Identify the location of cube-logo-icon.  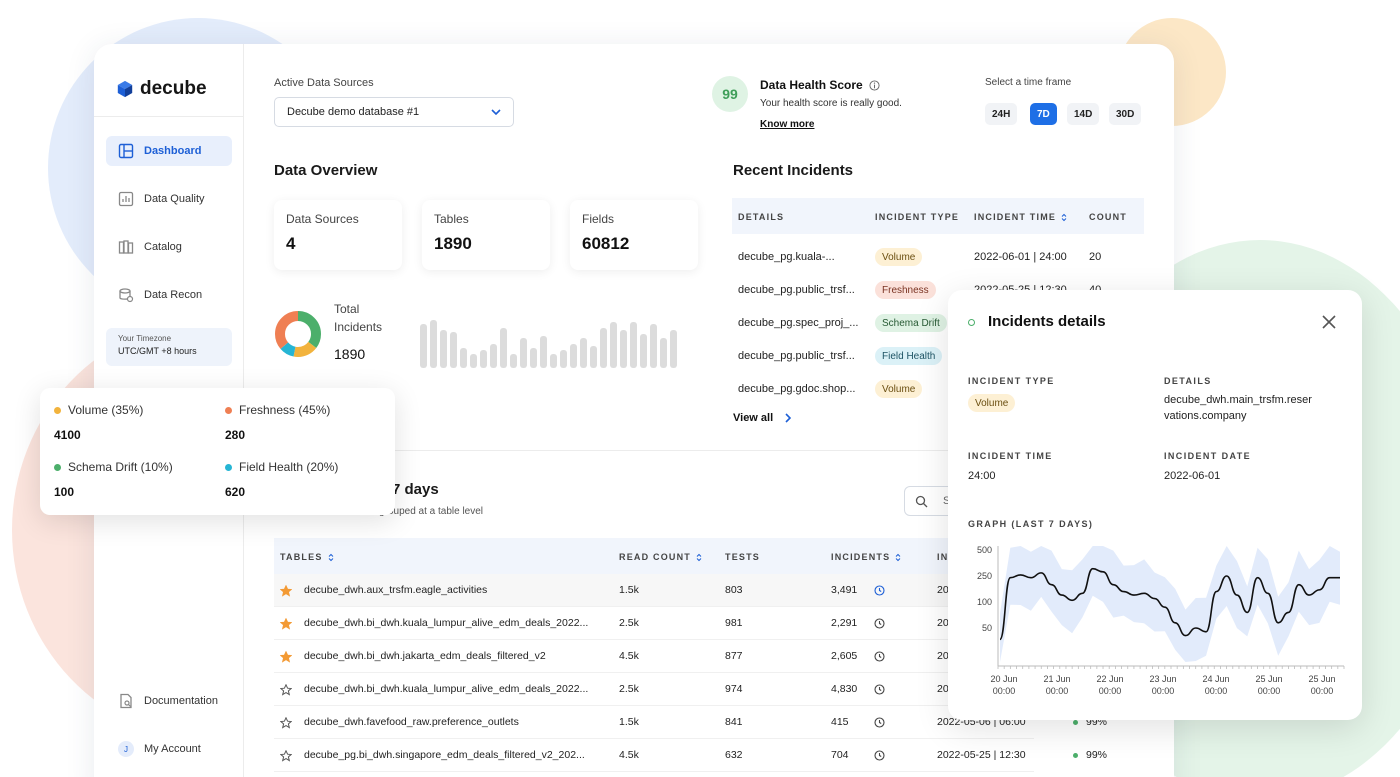
(125, 89).